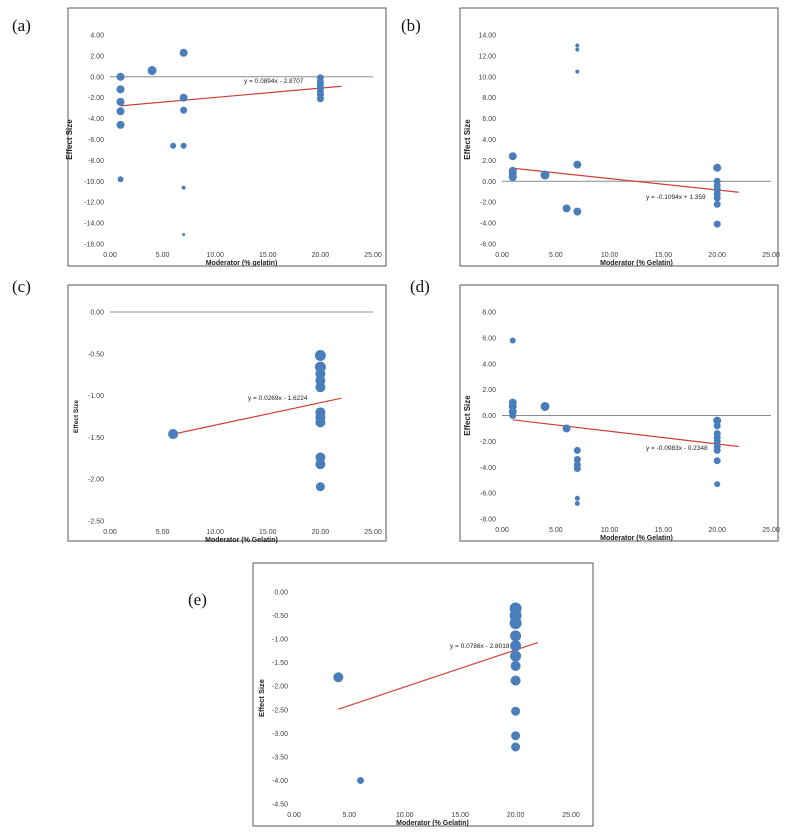  Describe the element at coordinates (280, 640) in the screenshot. I see `y-tick-label: -1.00` at that location.